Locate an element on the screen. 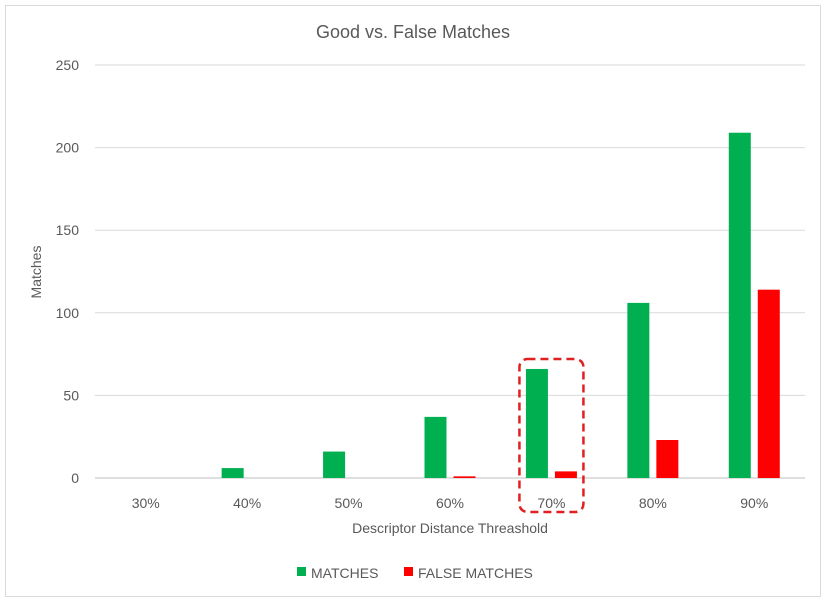  x-tick-label: 80% is located at coordinates (653, 503).